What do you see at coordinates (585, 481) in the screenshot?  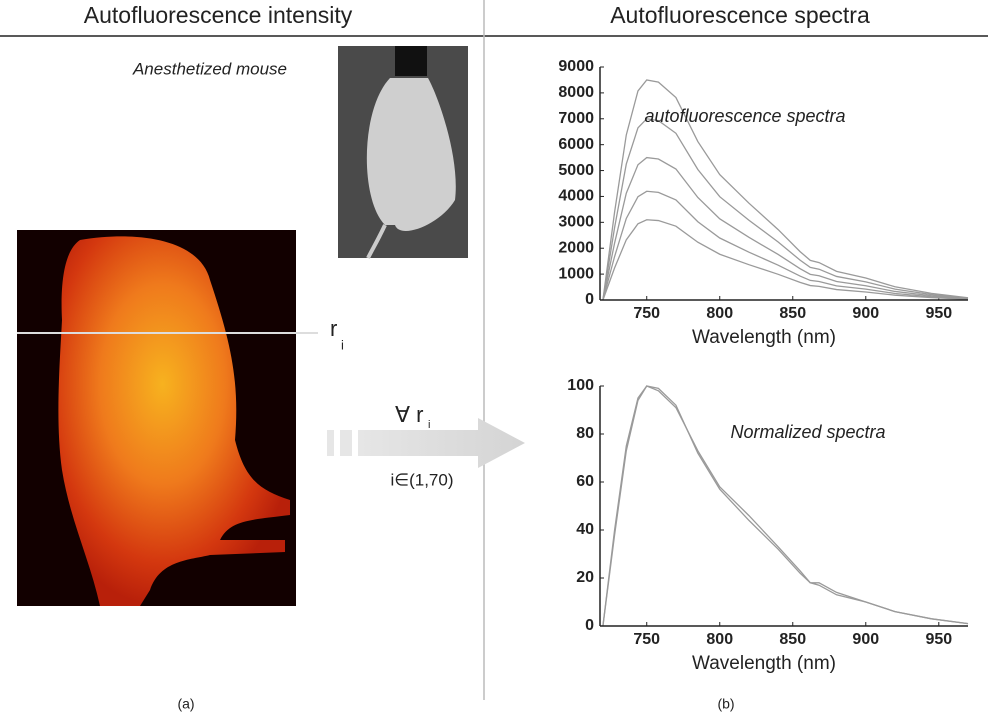 I see `y-tick-label: 60` at bounding box center [585, 481].